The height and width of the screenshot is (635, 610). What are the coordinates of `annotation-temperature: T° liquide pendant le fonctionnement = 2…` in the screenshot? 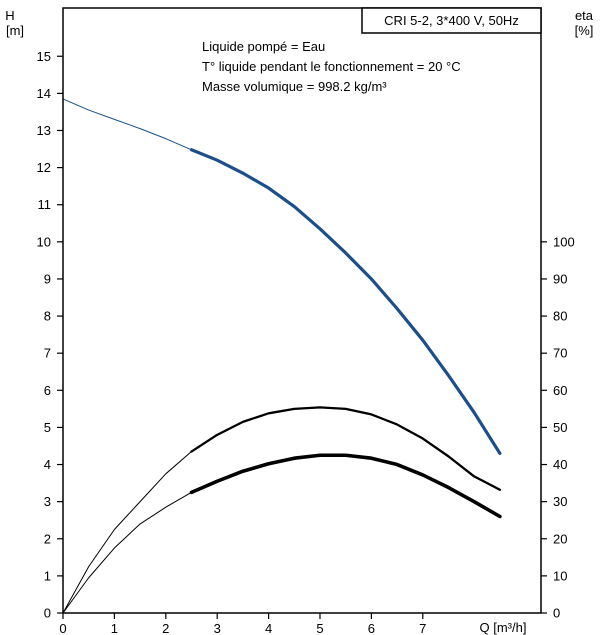 It's located at (331, 66).